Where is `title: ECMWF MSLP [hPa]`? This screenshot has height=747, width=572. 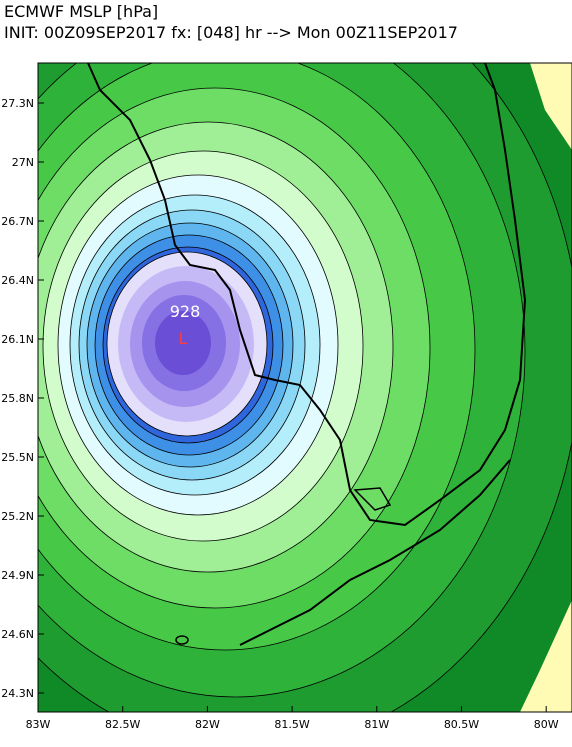
title: ECMWF MSLP [hPa] is located at coordinates (81, 11).